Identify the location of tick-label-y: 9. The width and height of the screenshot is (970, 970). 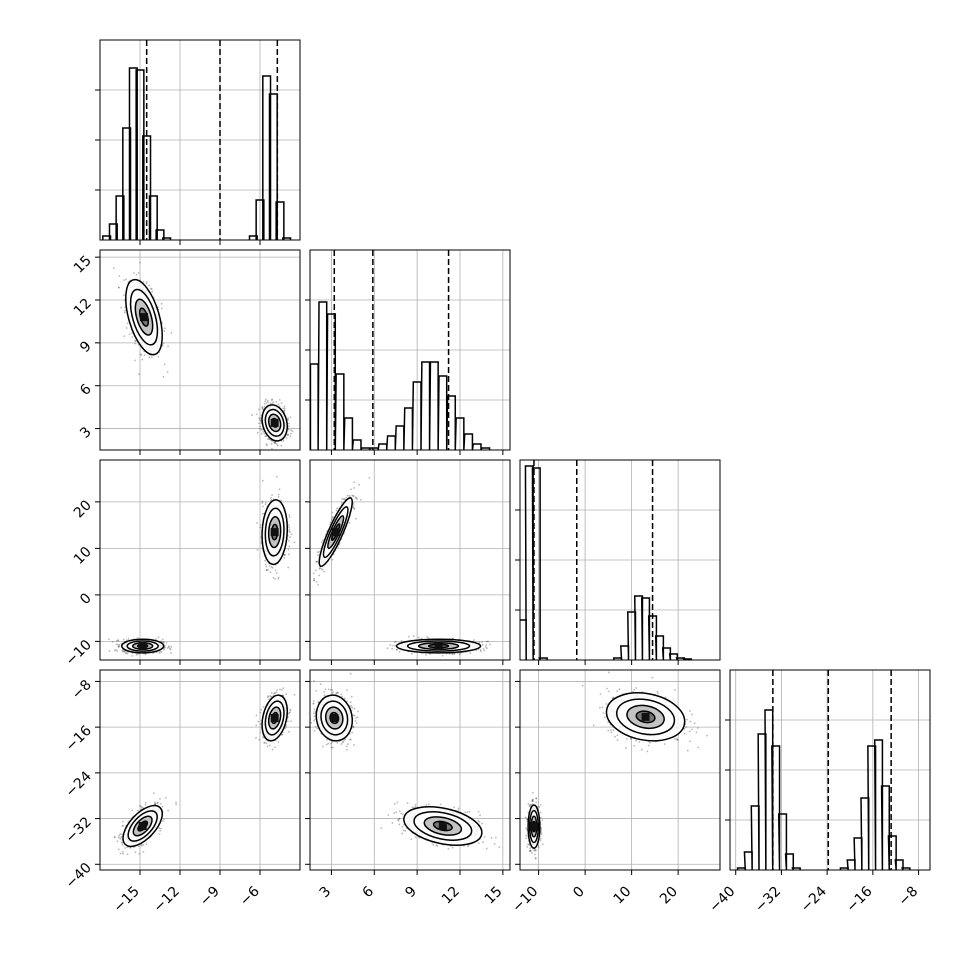
(86, 347).